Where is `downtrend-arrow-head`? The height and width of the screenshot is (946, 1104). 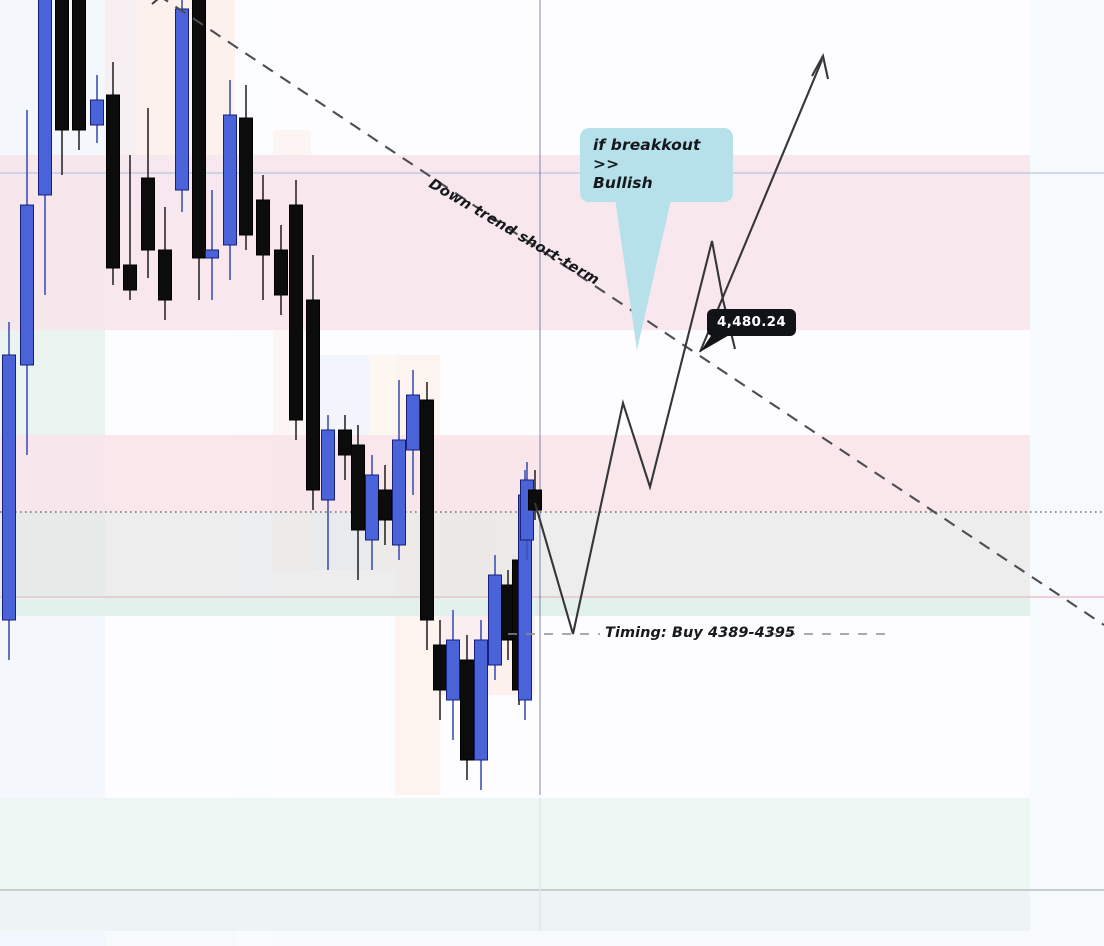
downtrend-arrow-head is located at coordinates (155, 2).